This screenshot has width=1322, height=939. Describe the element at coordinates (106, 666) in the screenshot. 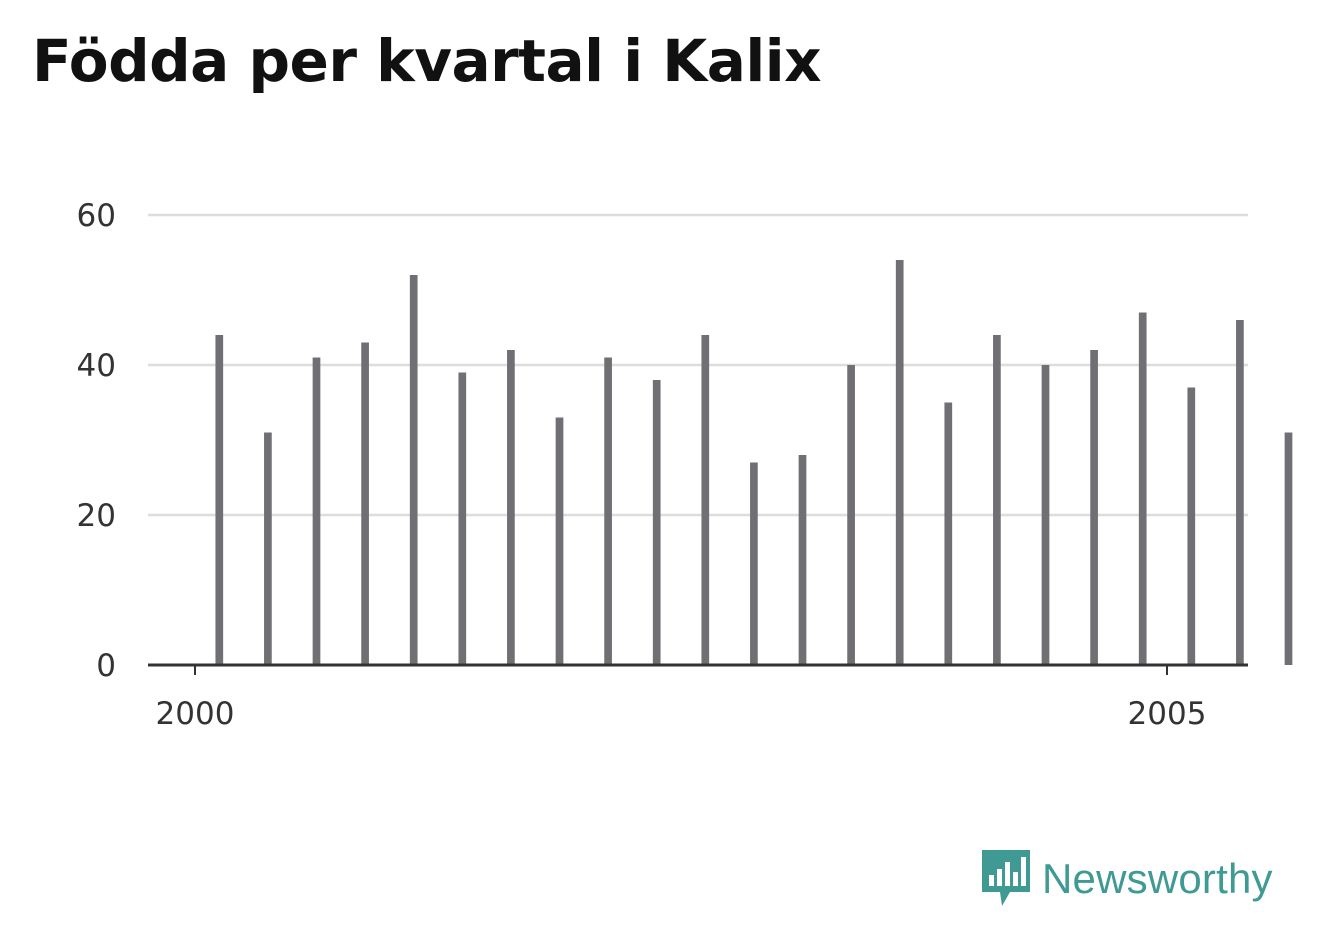

I see `y-tick-label-0: 0` at that location.